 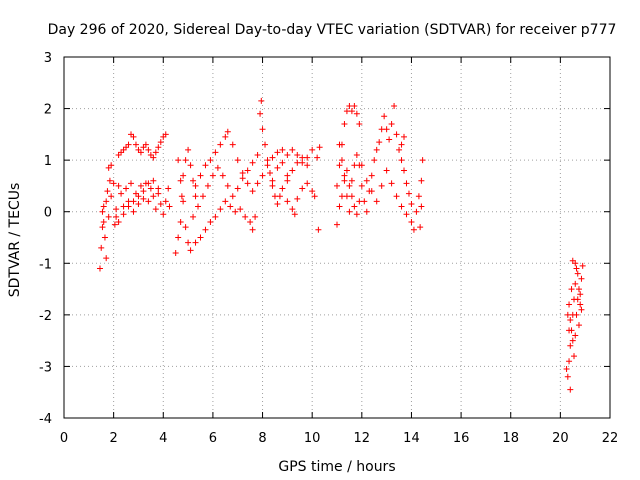 What do you see at coordinates (312, 438) in the screenshot?
I see `x-tick-label: 10` at bounding box center [312, 438].